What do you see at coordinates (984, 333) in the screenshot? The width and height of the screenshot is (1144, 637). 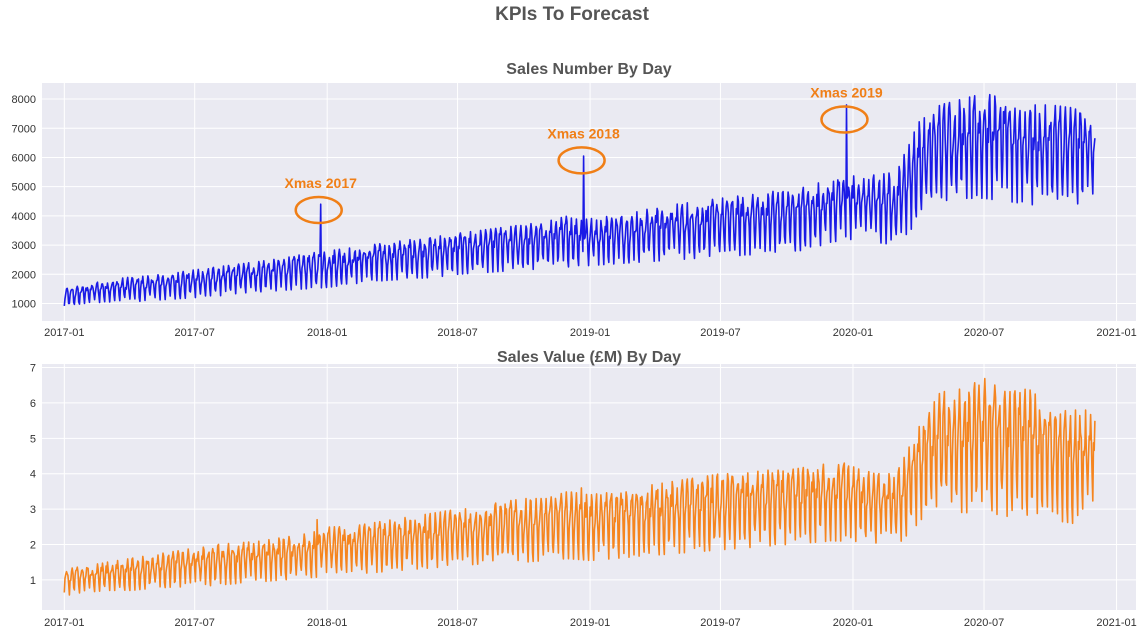 I see `sales-number-x-tick-label: 2020-07` at bounding box center [984, 333].